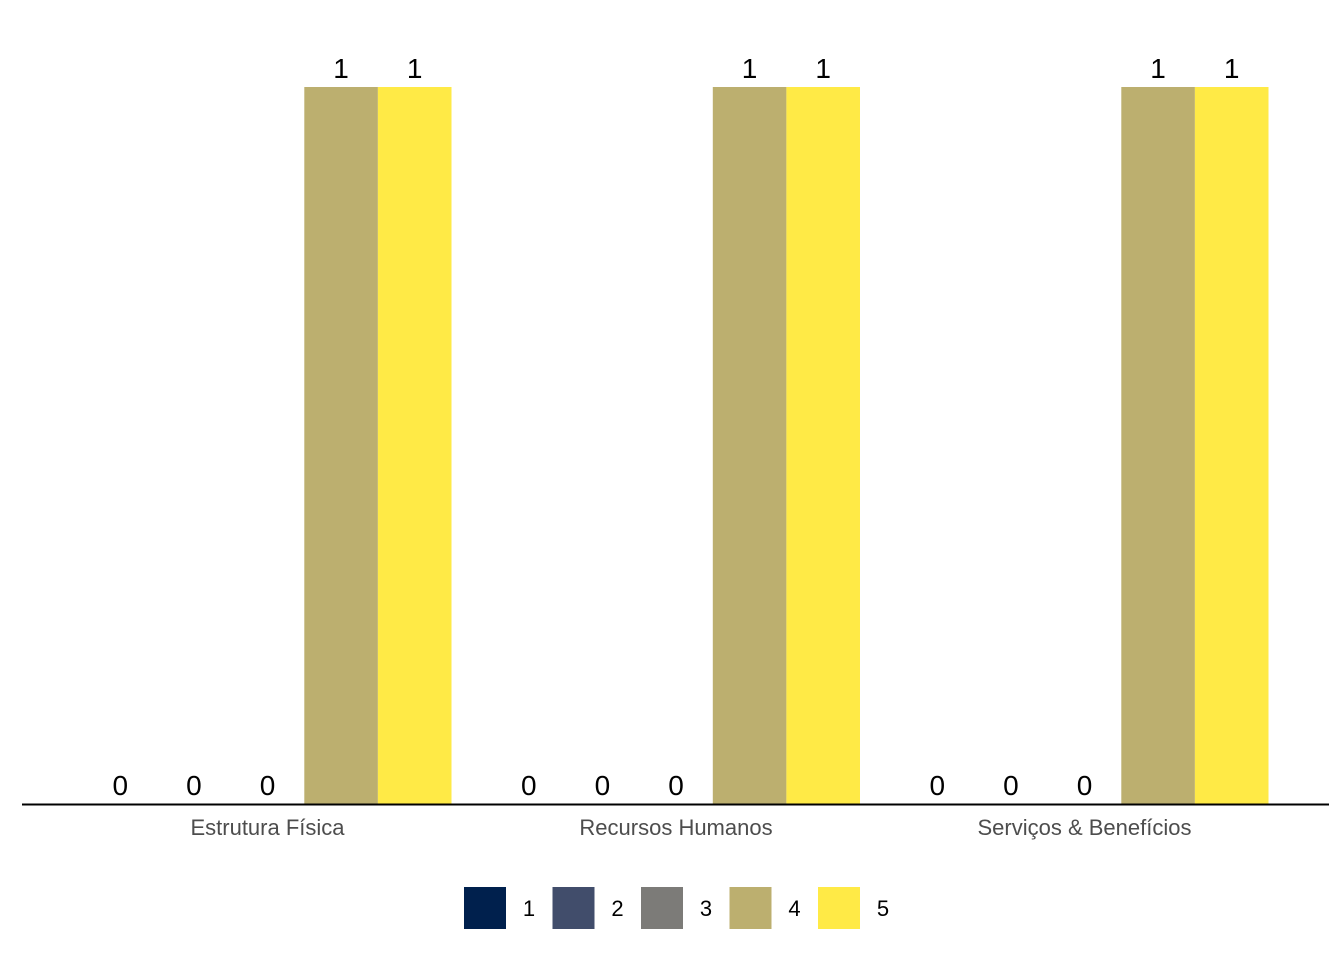 This screenshot has height=960, width=1344. Describe the element at coordinates (268, 785) in the screenshot. I see `data-label-1-series-3: 0` at that location.